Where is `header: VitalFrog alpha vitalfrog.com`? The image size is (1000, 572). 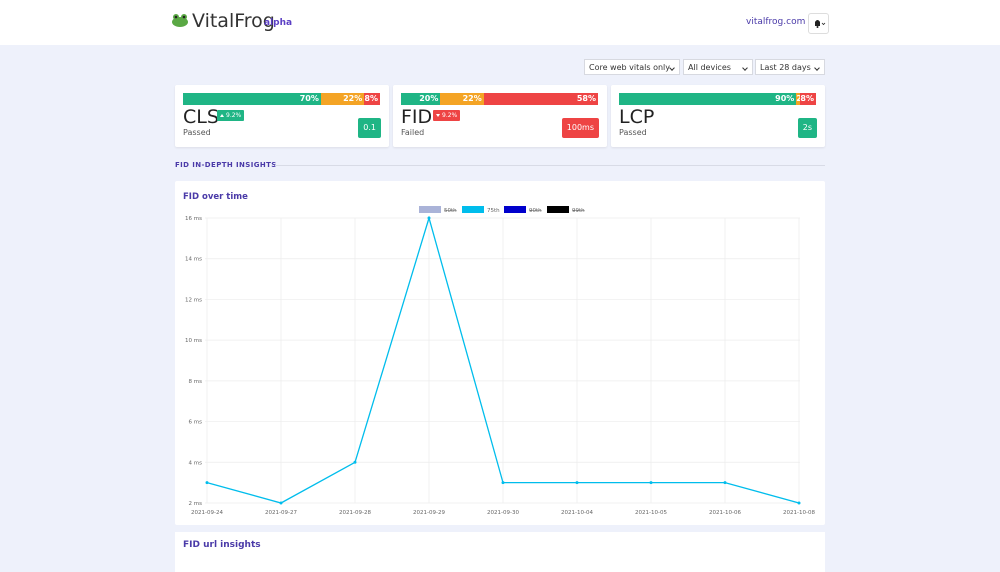
header: VitalFrog alpha vitalfrog.com is located at coordinates (500, 22).